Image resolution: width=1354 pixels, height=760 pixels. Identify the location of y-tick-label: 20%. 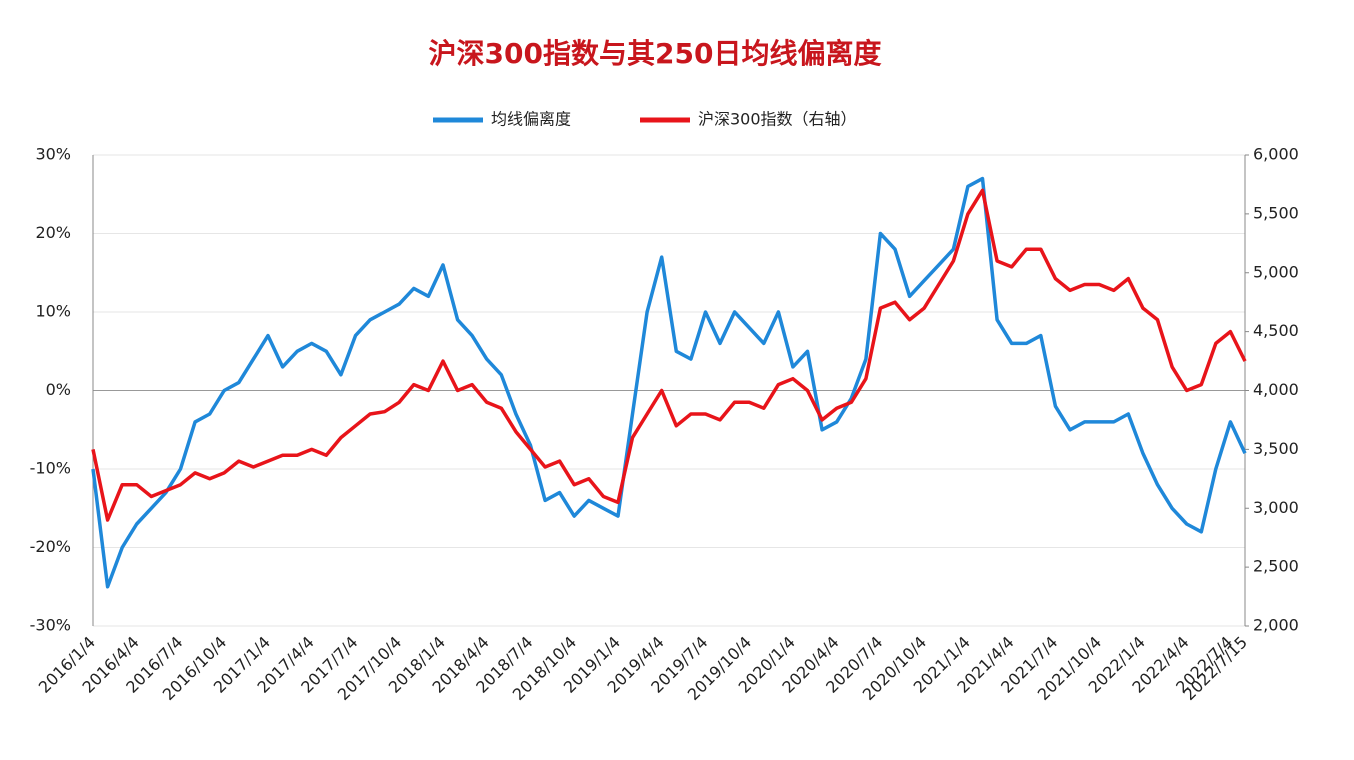
(53, 232).